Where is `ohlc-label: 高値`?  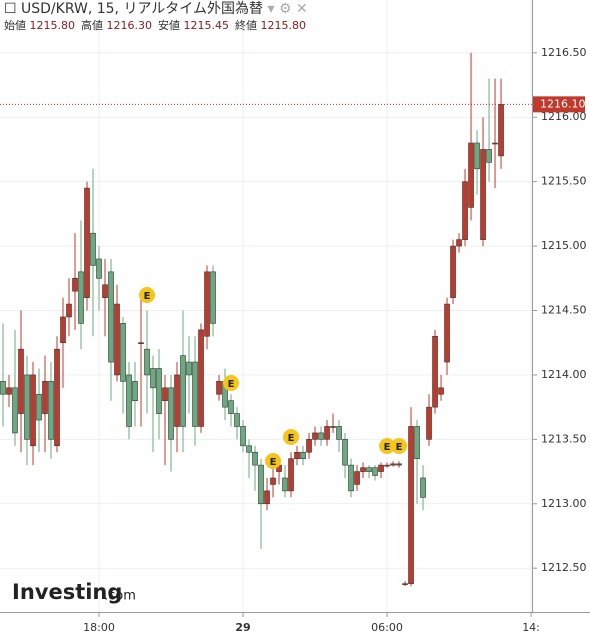
ohlc-label: 高値 is located at coordinates (92, 25).